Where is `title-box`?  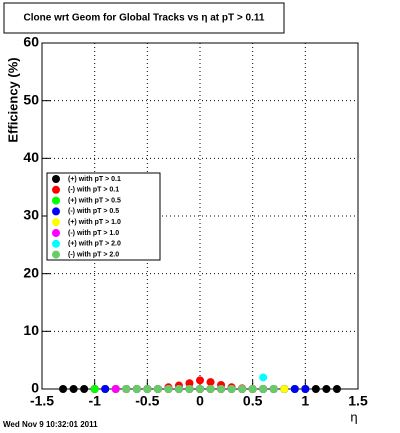
title-box is located at coordinates (144, 18).